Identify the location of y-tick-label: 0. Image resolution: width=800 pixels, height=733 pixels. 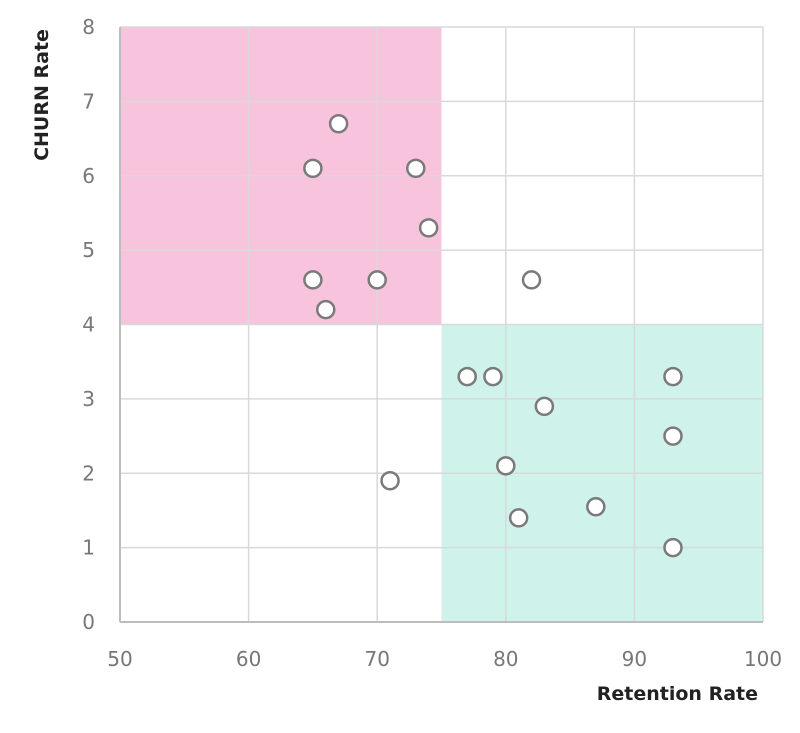
(88, 622).